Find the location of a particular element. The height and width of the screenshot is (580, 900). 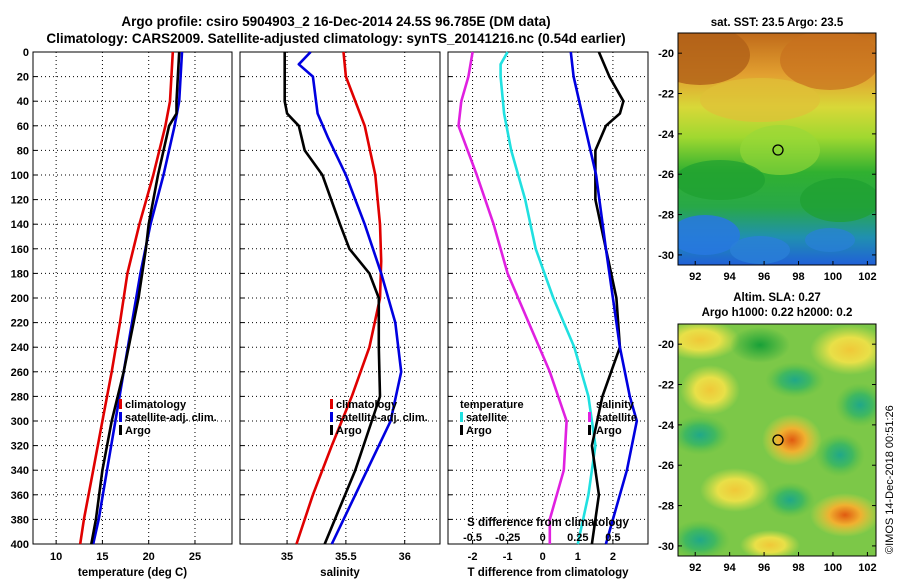

y-tick-label: 320 is located at coordinates (20, 447).